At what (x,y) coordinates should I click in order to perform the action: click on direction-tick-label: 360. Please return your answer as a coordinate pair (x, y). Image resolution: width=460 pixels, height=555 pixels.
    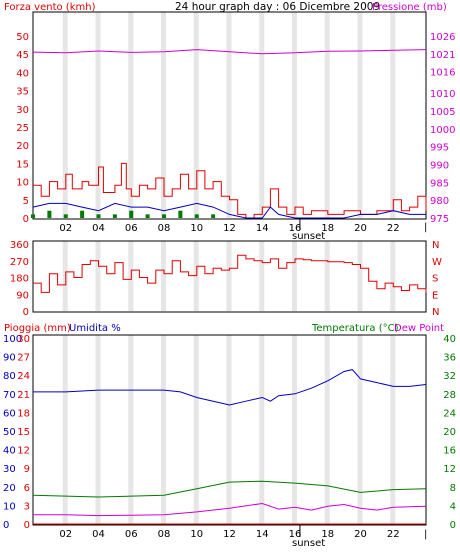
    Looking at the image, I should click on (19, 245).